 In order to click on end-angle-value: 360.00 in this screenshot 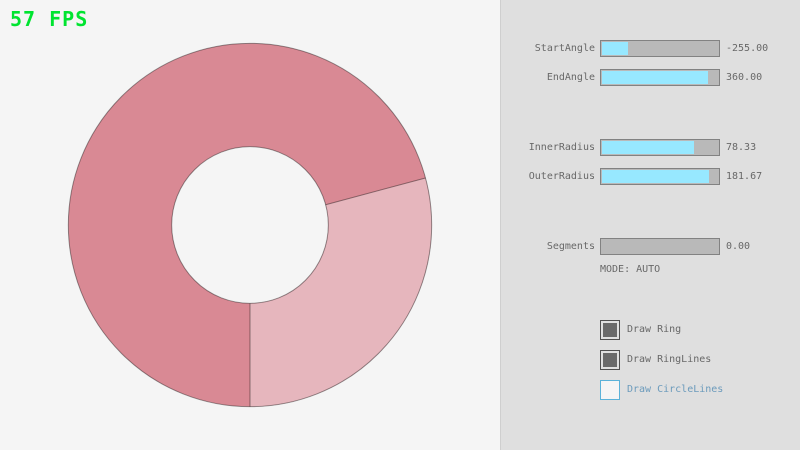, I will do `click(744, 77)`.